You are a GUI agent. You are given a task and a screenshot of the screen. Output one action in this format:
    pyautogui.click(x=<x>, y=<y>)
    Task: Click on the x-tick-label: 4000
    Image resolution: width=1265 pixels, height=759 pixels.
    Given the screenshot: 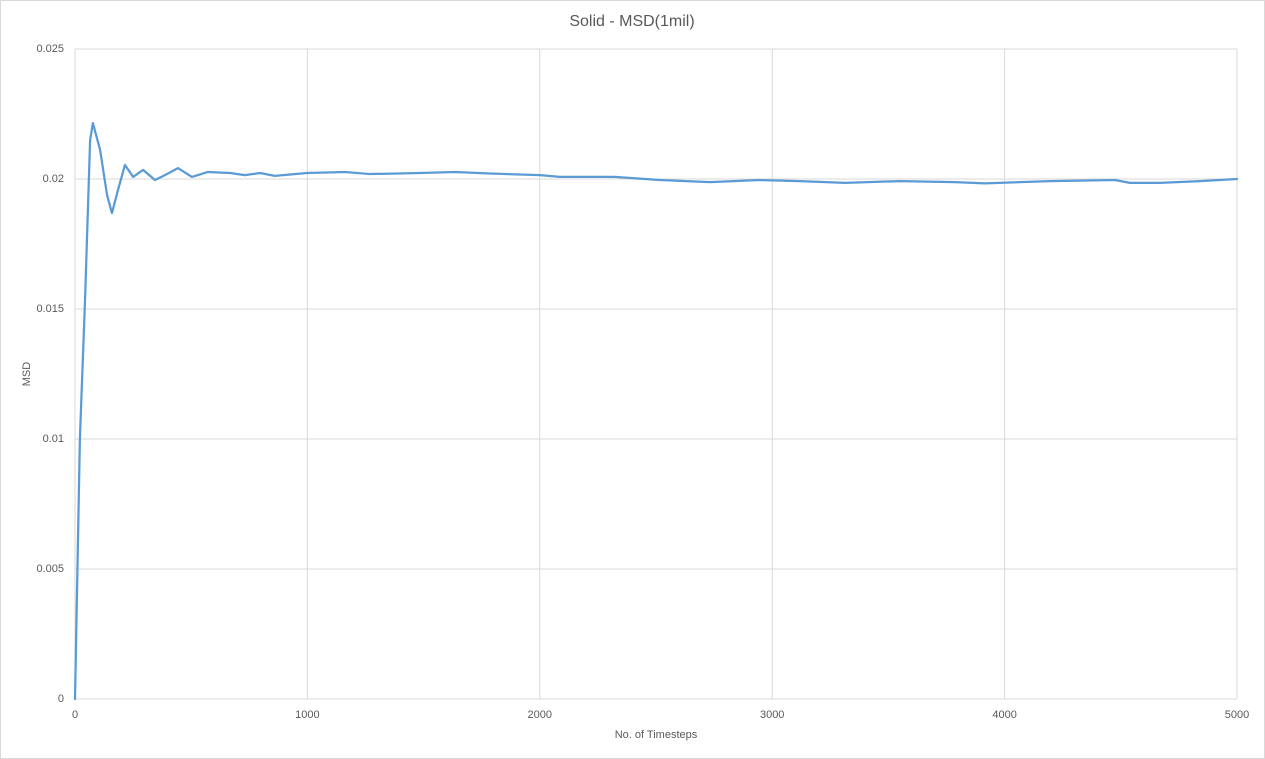 What is the action you would take?
    pyautogui.click(x=1004, y=715)
    